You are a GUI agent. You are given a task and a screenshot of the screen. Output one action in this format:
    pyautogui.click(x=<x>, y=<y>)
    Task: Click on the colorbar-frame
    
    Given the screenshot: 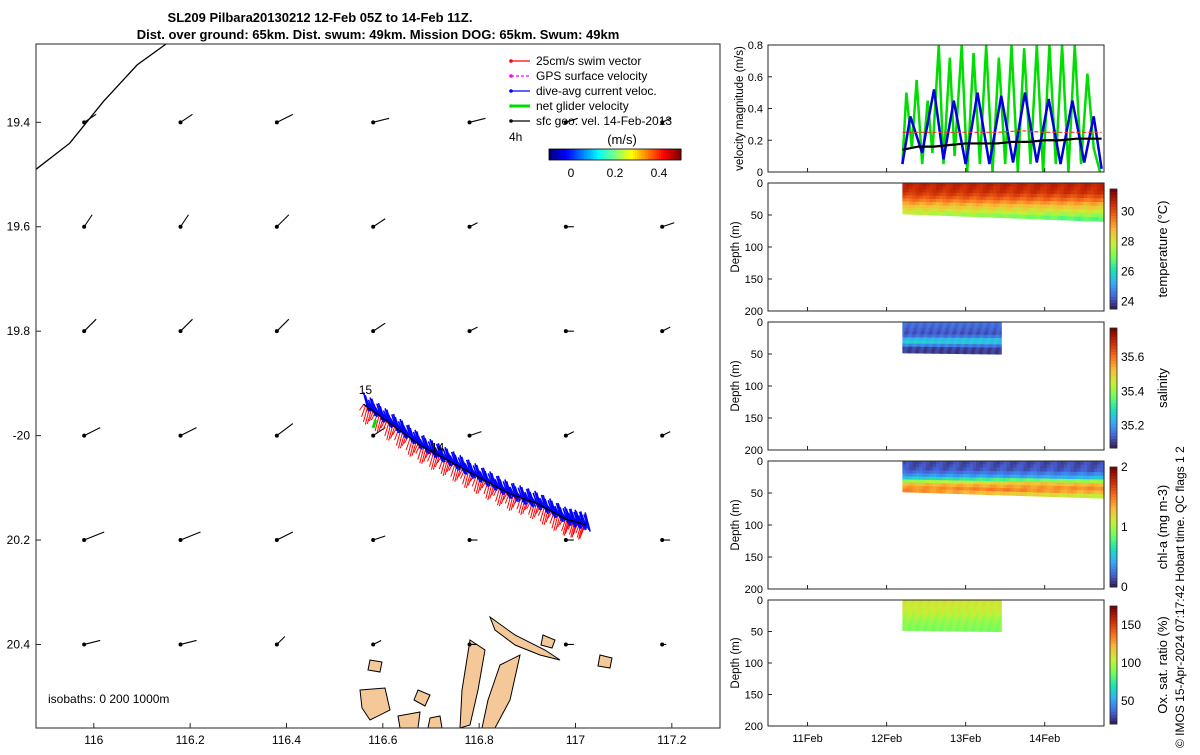 What is the action you would take?
    pyautogui.click(x=615, y=154)
    